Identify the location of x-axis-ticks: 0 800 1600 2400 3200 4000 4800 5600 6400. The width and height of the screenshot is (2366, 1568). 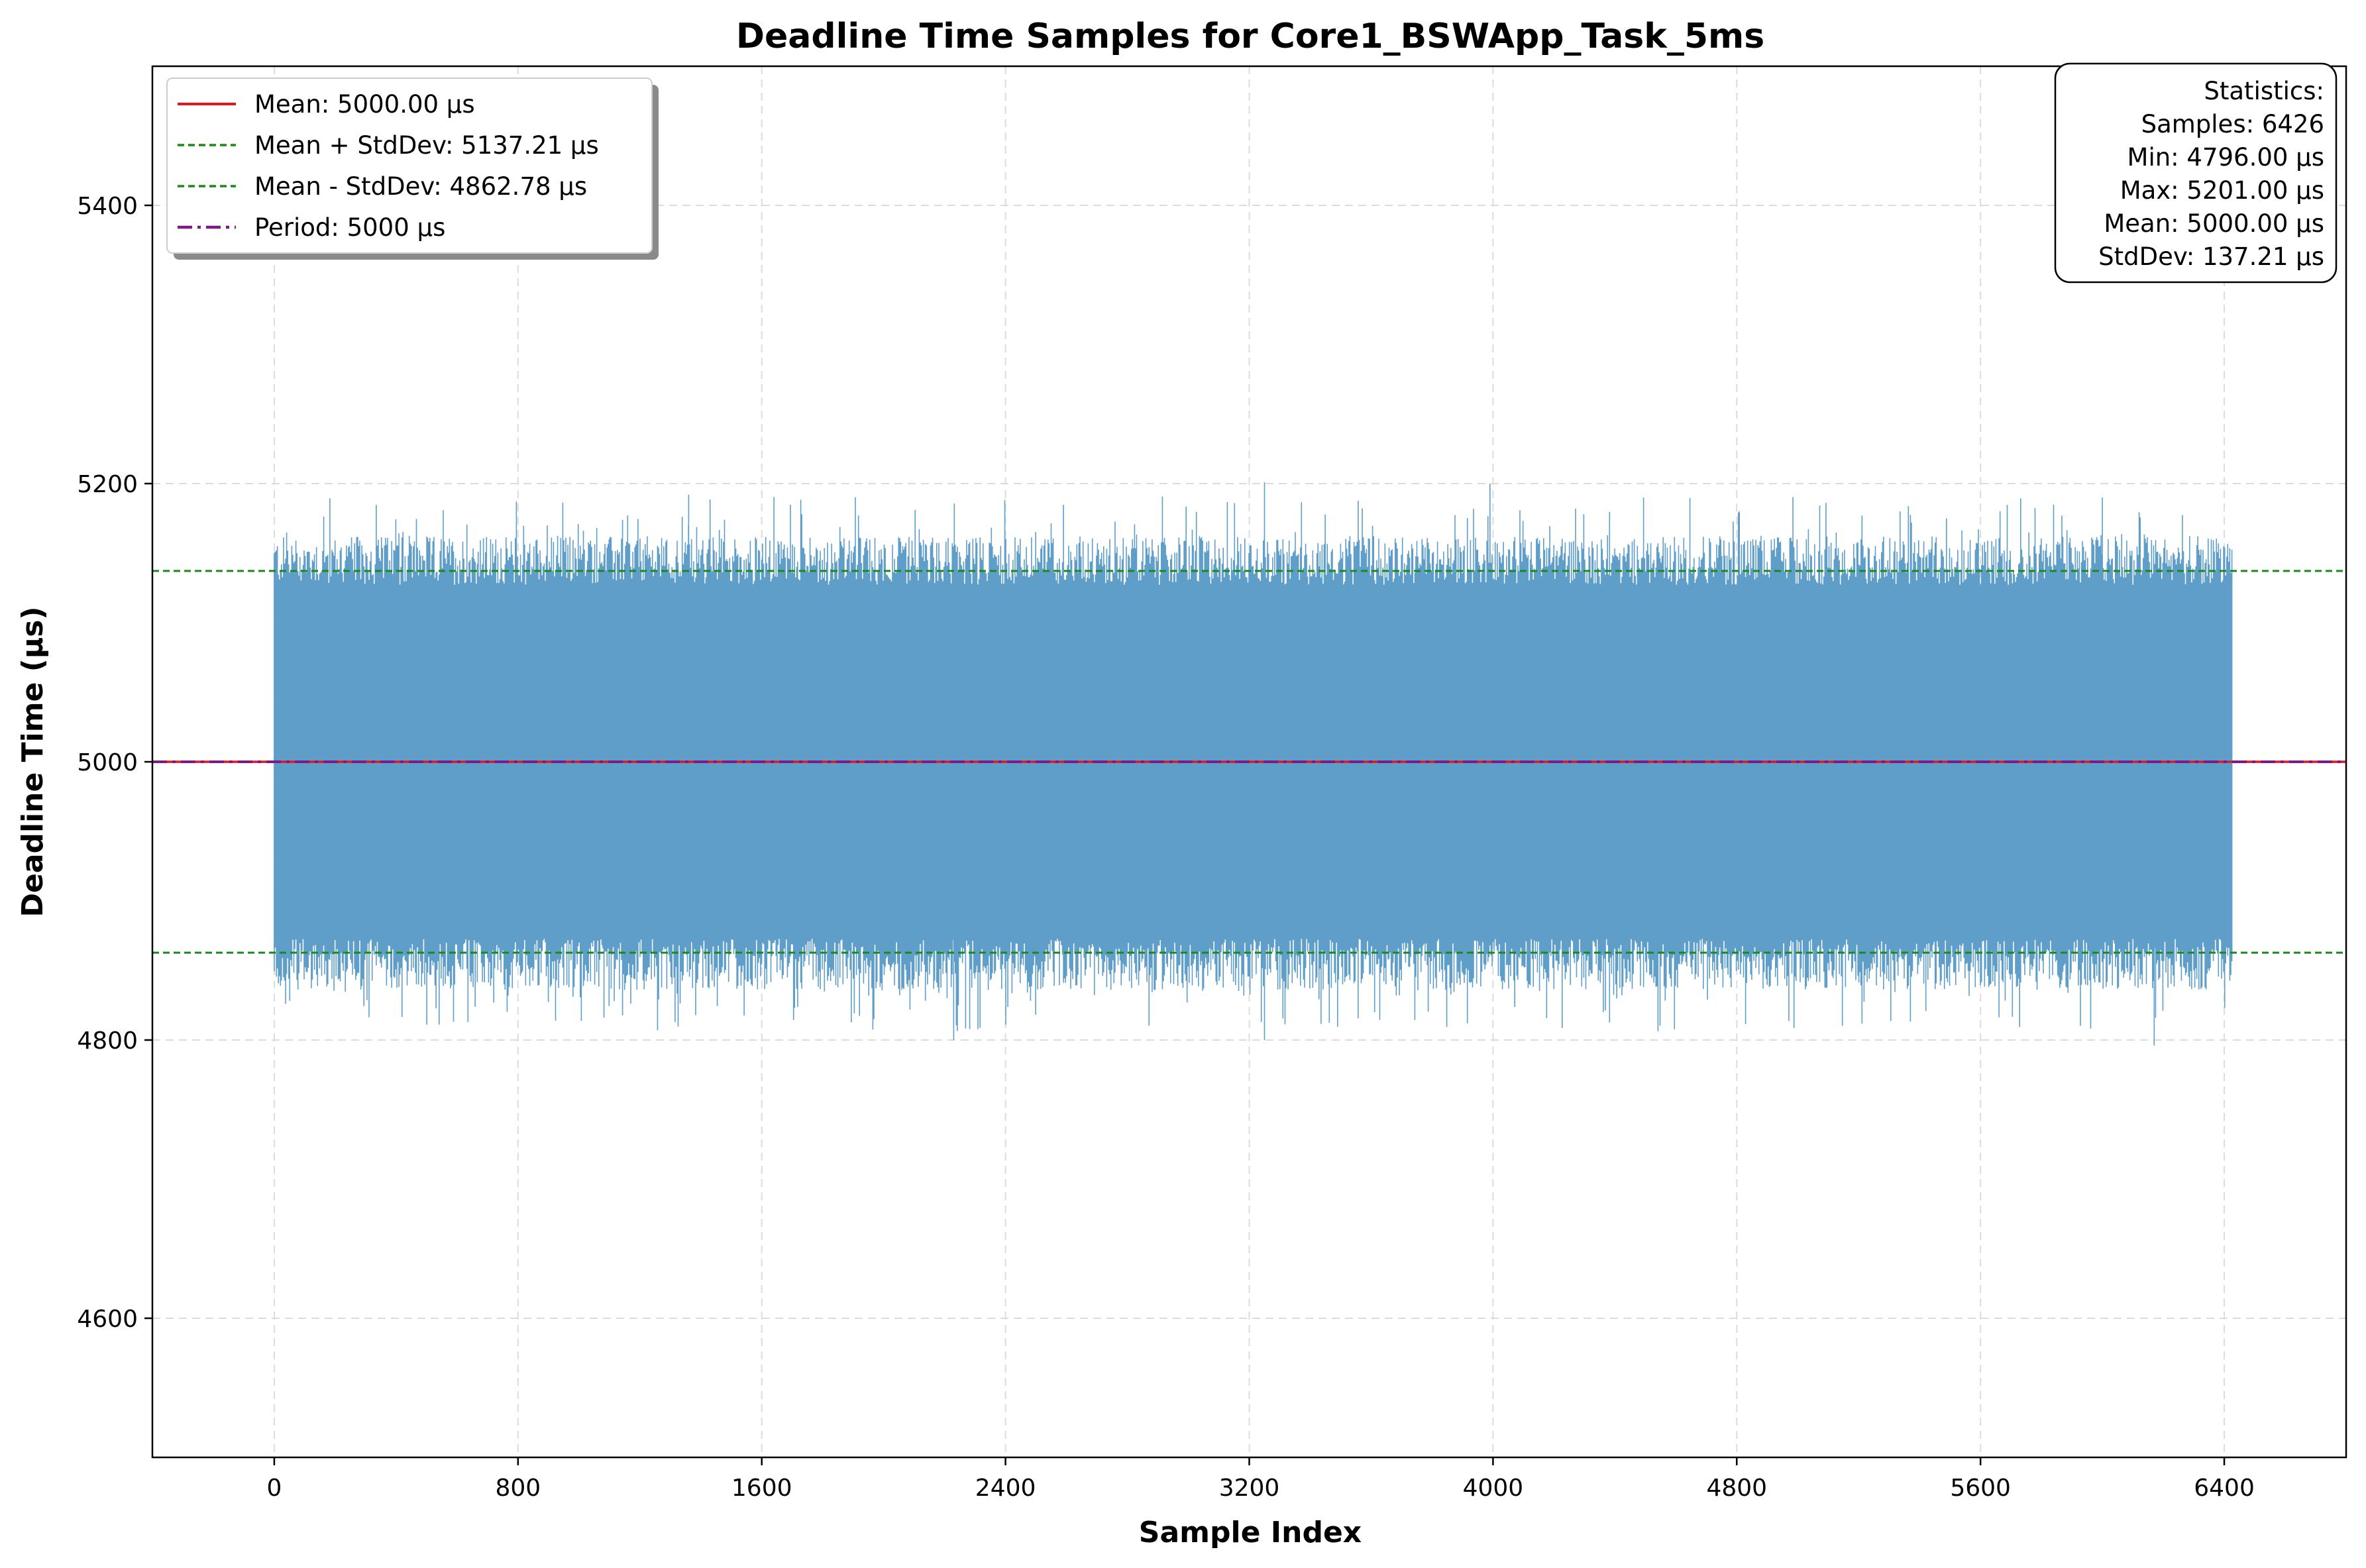
(1260, 1479).